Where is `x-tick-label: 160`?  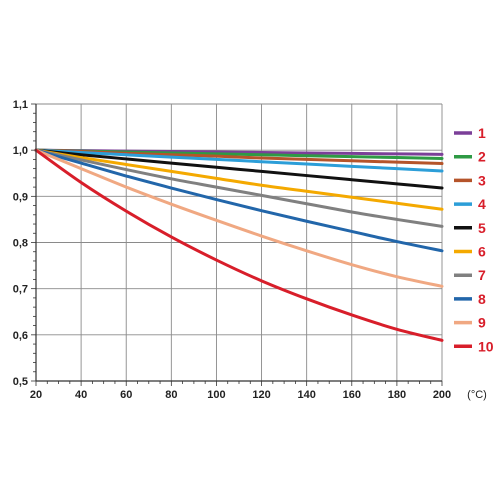
x-tick-label: 160 is located at coordinates (352, 395).